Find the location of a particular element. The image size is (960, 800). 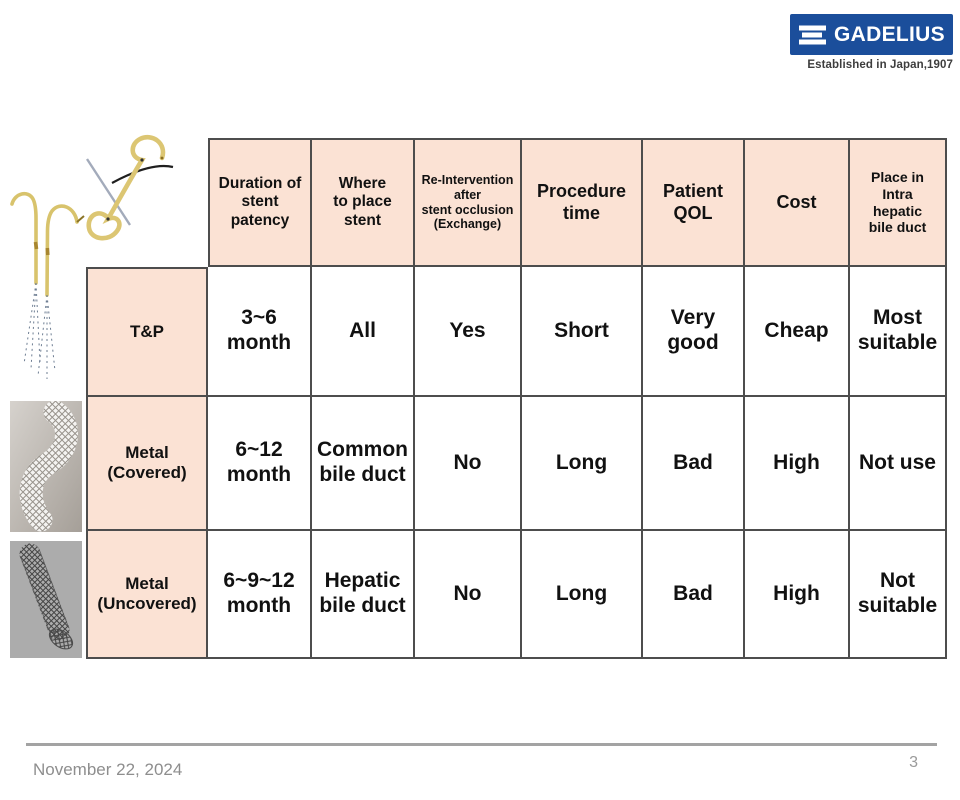

table-cell: Cheap is located at coordinates (797, 332).